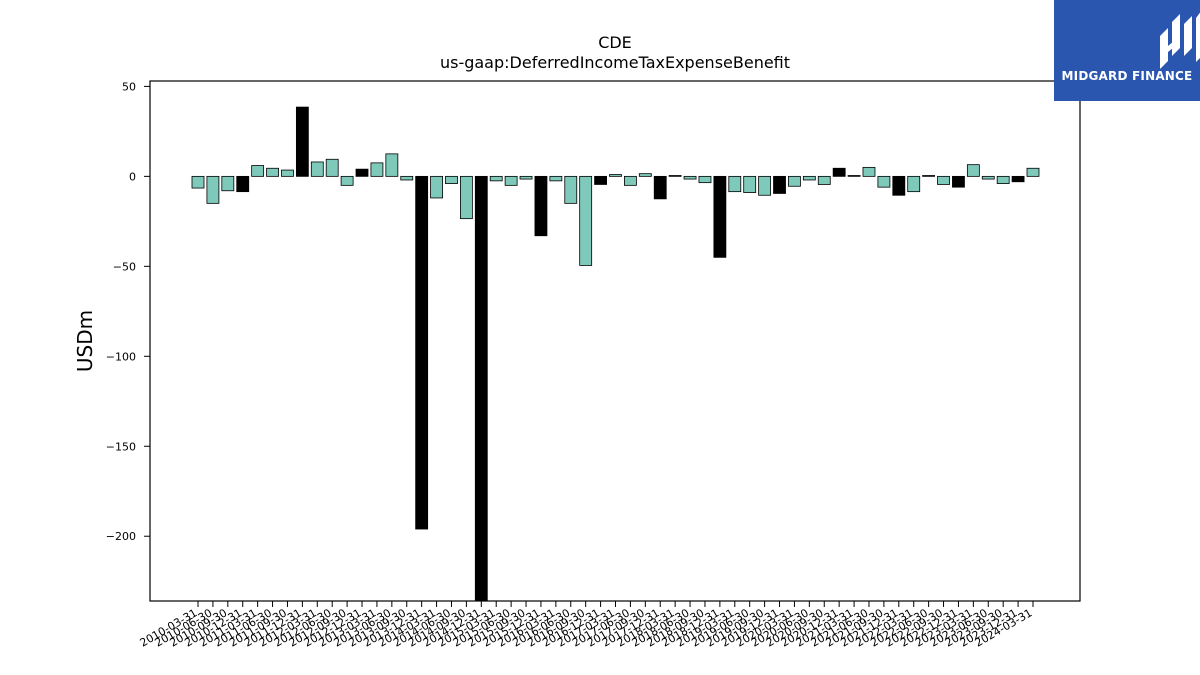 Image resolution: width=1200 pixels, height=675 pixels. I want to click on y-tick-label: 0, so click(132, 176).